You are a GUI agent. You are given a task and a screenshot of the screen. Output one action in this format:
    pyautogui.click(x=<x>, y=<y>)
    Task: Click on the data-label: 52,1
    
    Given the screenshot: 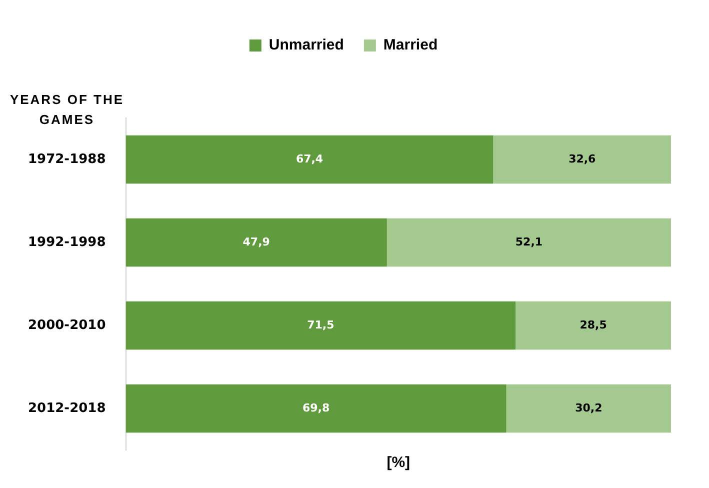 What is the action you would take?
    pyautogui.click(x=529, y=241)
    